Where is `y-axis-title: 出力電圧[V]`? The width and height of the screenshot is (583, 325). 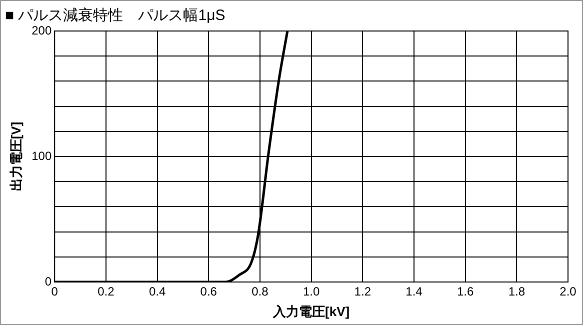
y-axis-title: 出力電圧[V] is located at coordinates (16, 157).